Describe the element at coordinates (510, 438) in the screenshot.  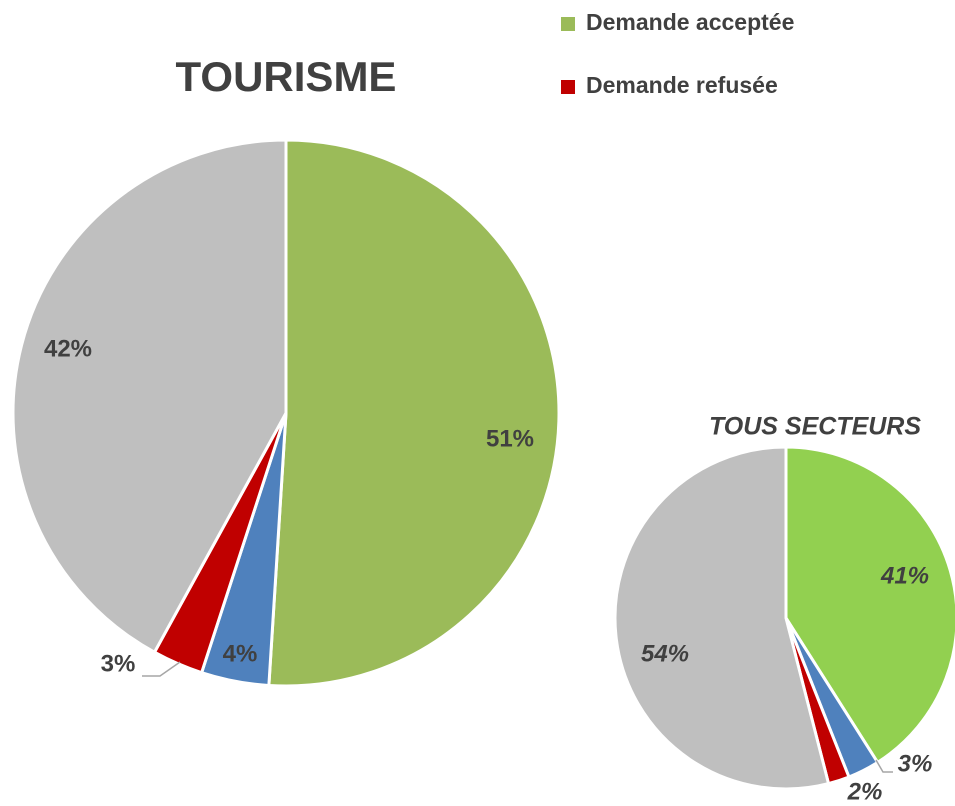
I see `data-label: 51%` at that location.